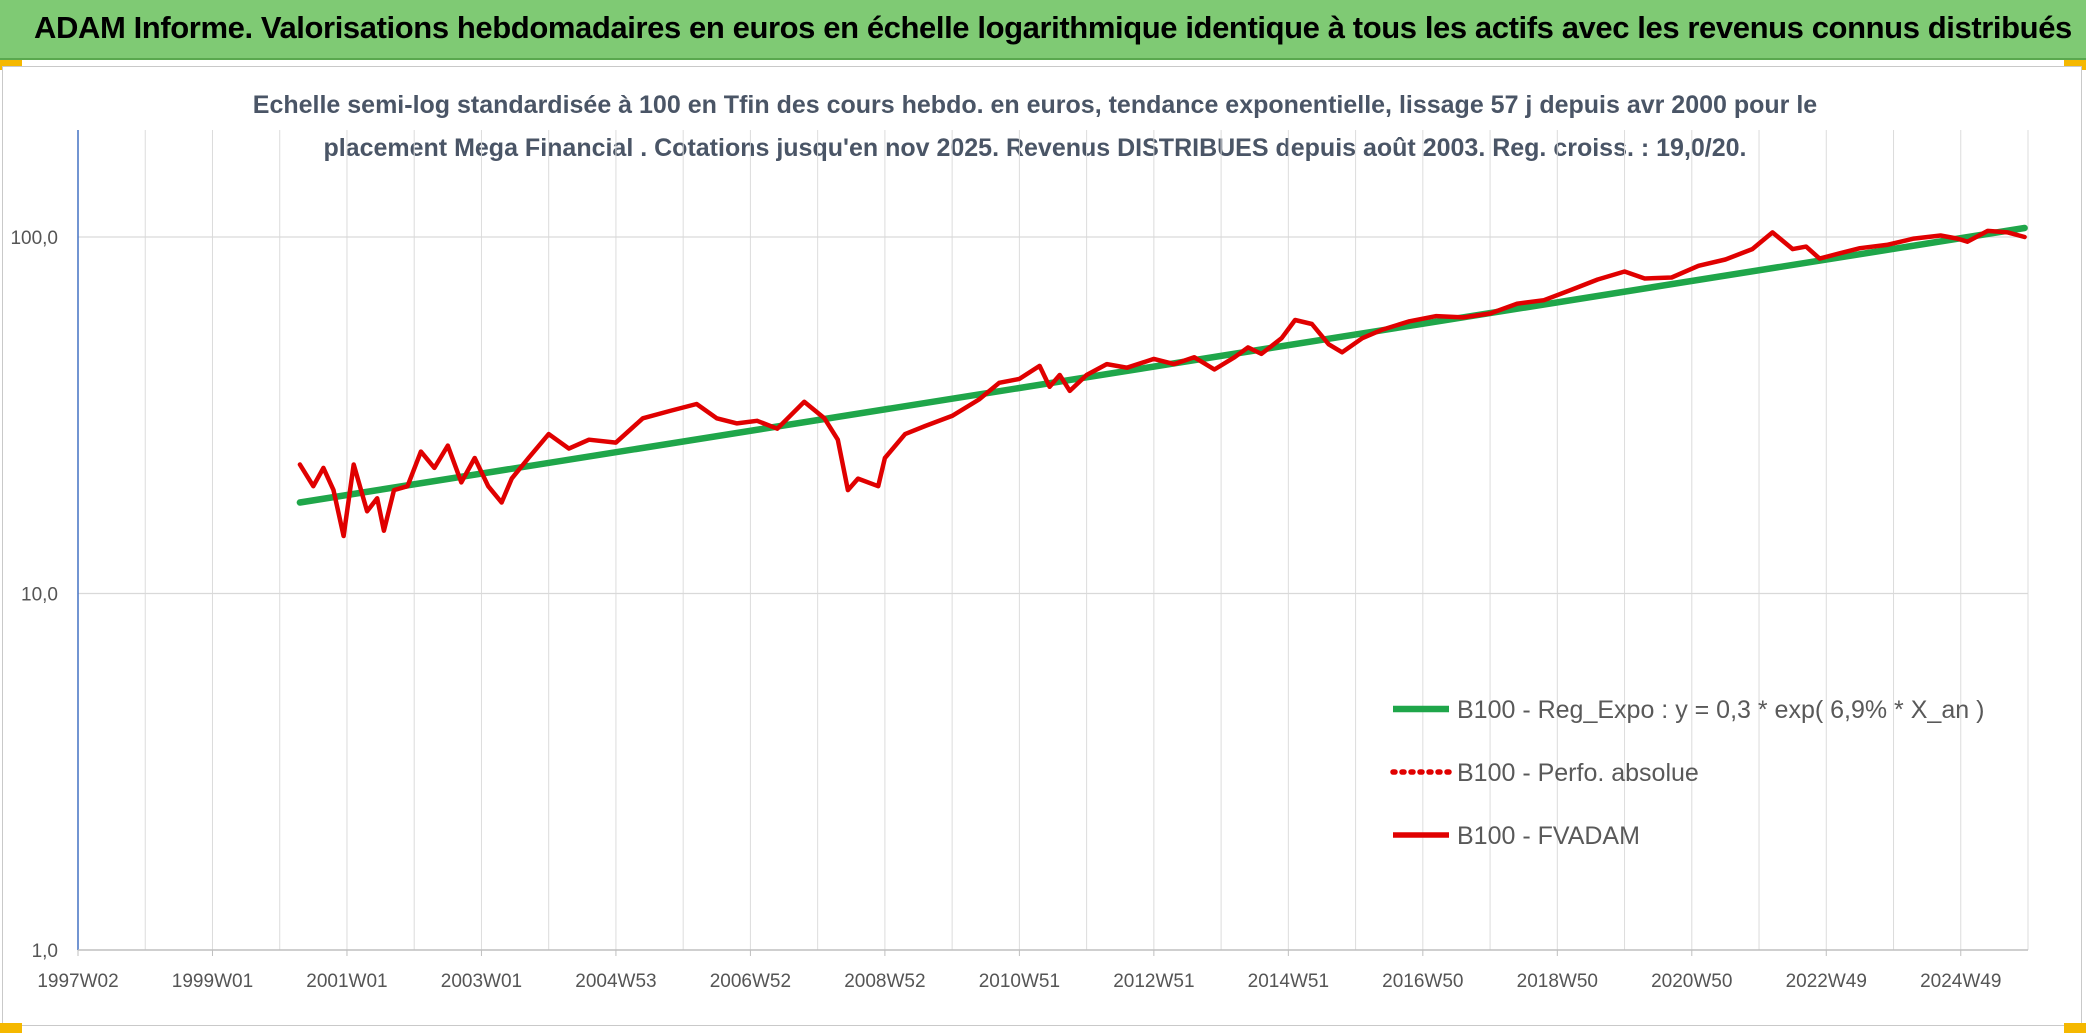  What do you see at coordinates (1153, 981) in the screenshot?
I see `x-tick-label: 2012W51` at bounding box center [1153, 981].